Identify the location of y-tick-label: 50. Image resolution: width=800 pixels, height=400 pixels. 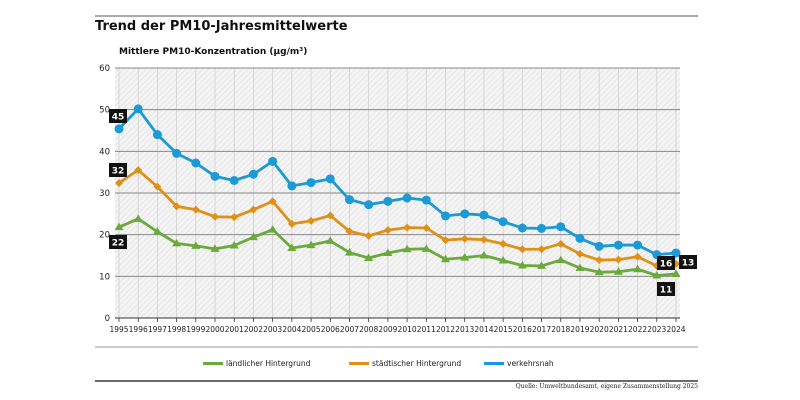
(104, 111).